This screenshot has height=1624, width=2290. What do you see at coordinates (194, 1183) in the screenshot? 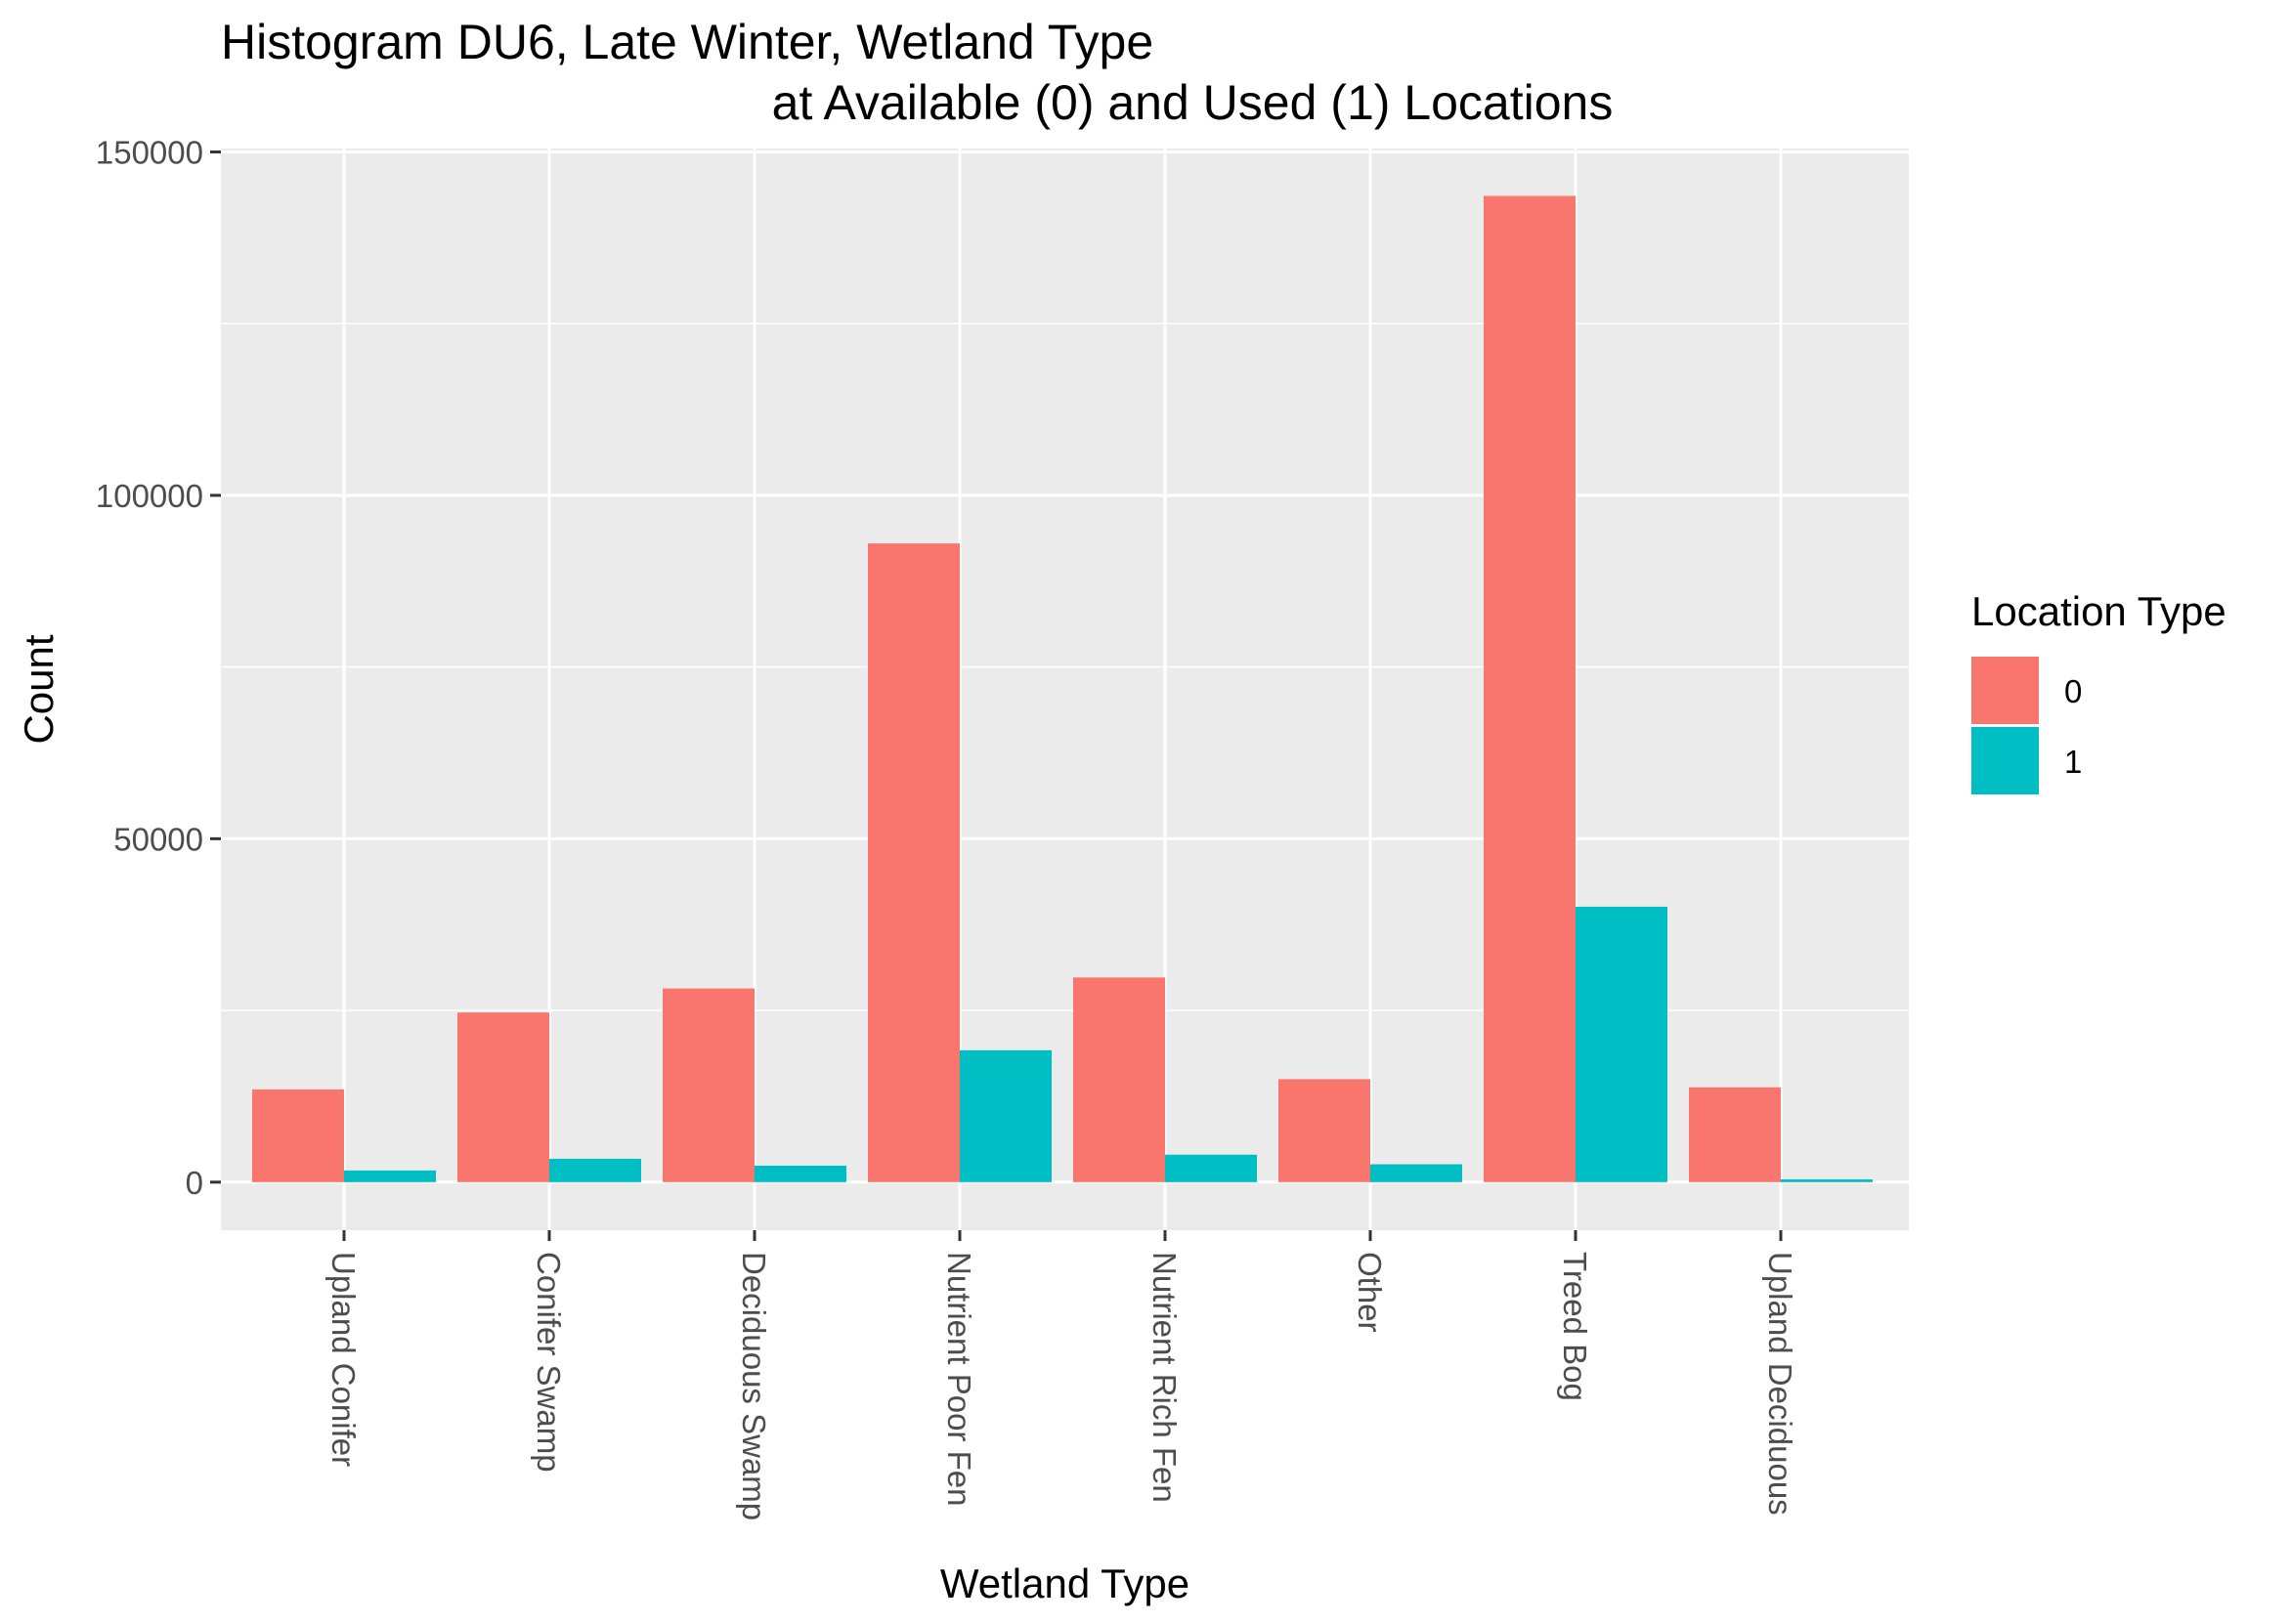
I see `y-tick-label: 0` at bounding box center [194, 1183].